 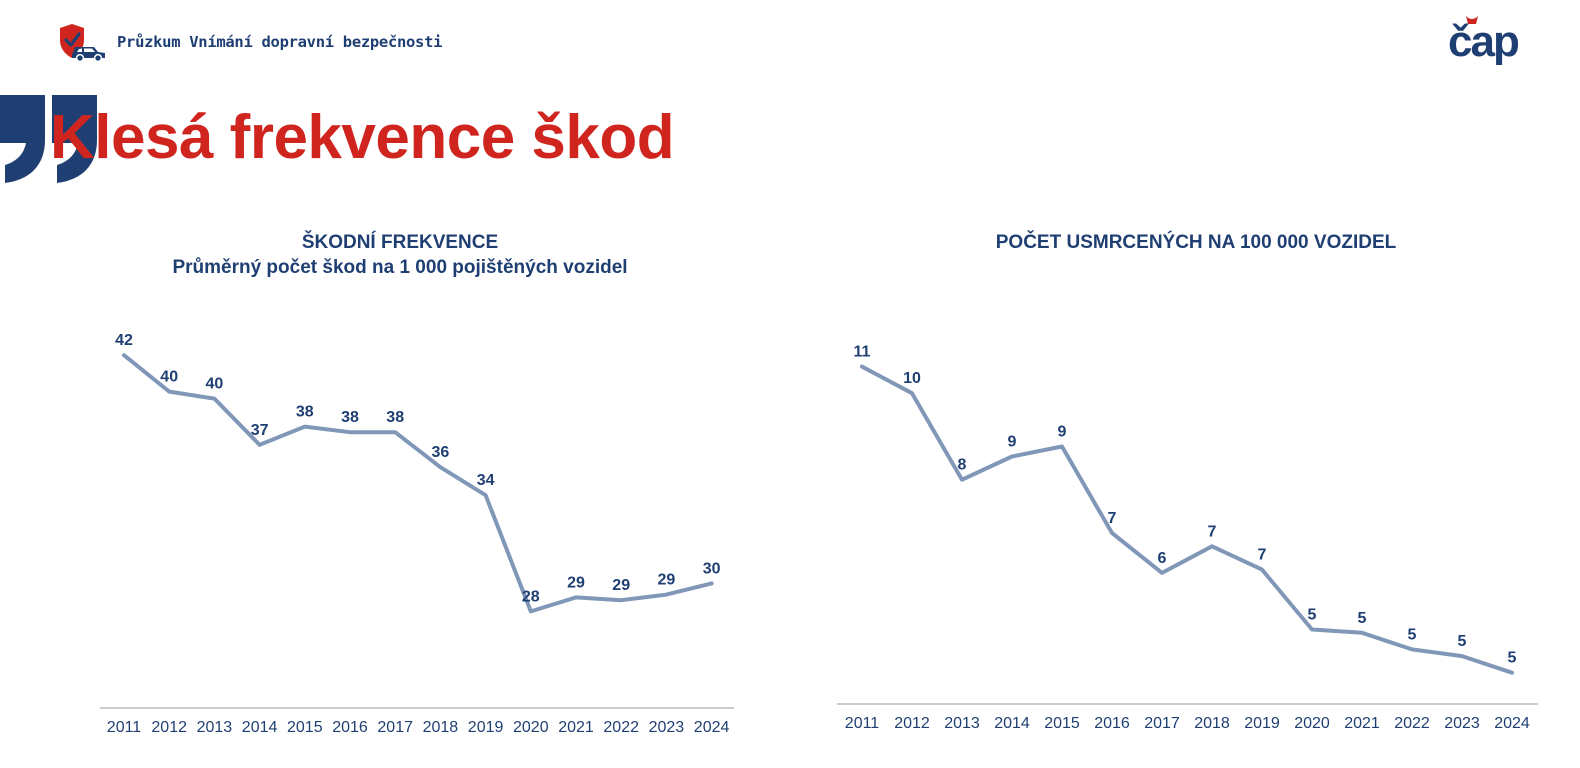 I want to click on right-data-label: 6, so click(x=1162, y=558).